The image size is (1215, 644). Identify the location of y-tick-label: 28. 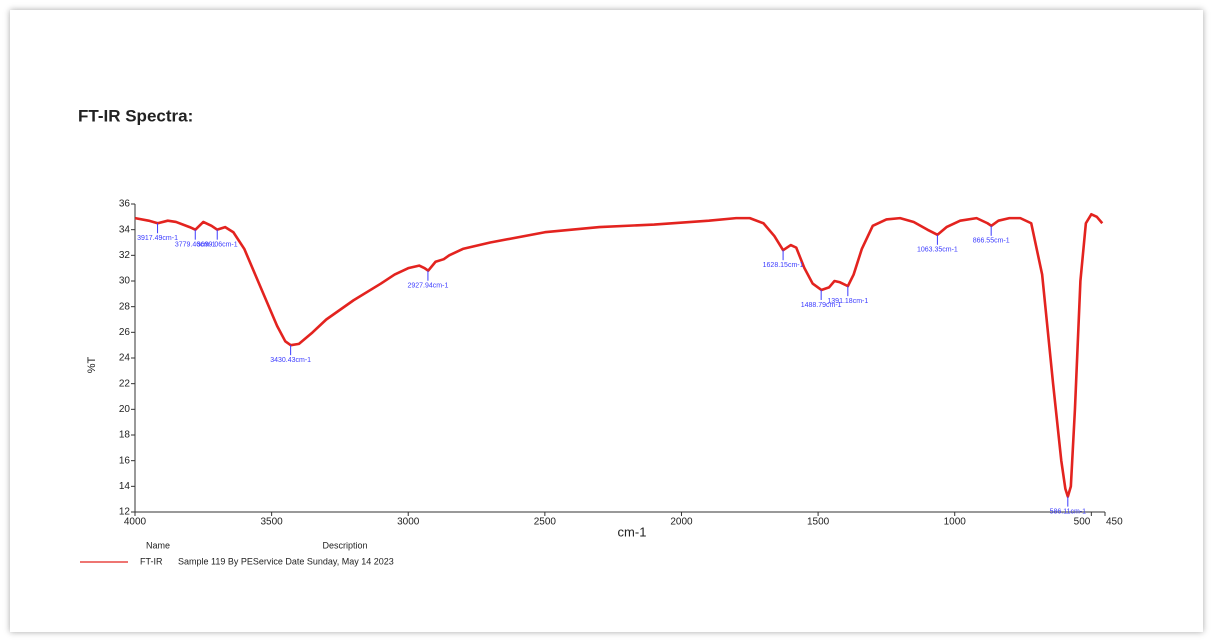
(125, 306).